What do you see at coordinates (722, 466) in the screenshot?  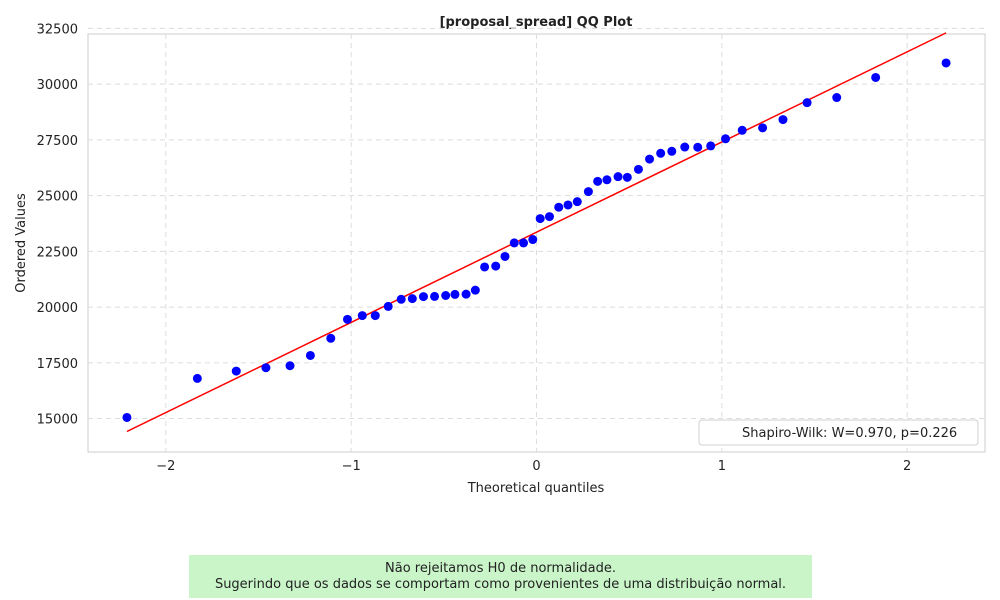 I see `x-tick-label: 1` at bounding box center [722, 466].